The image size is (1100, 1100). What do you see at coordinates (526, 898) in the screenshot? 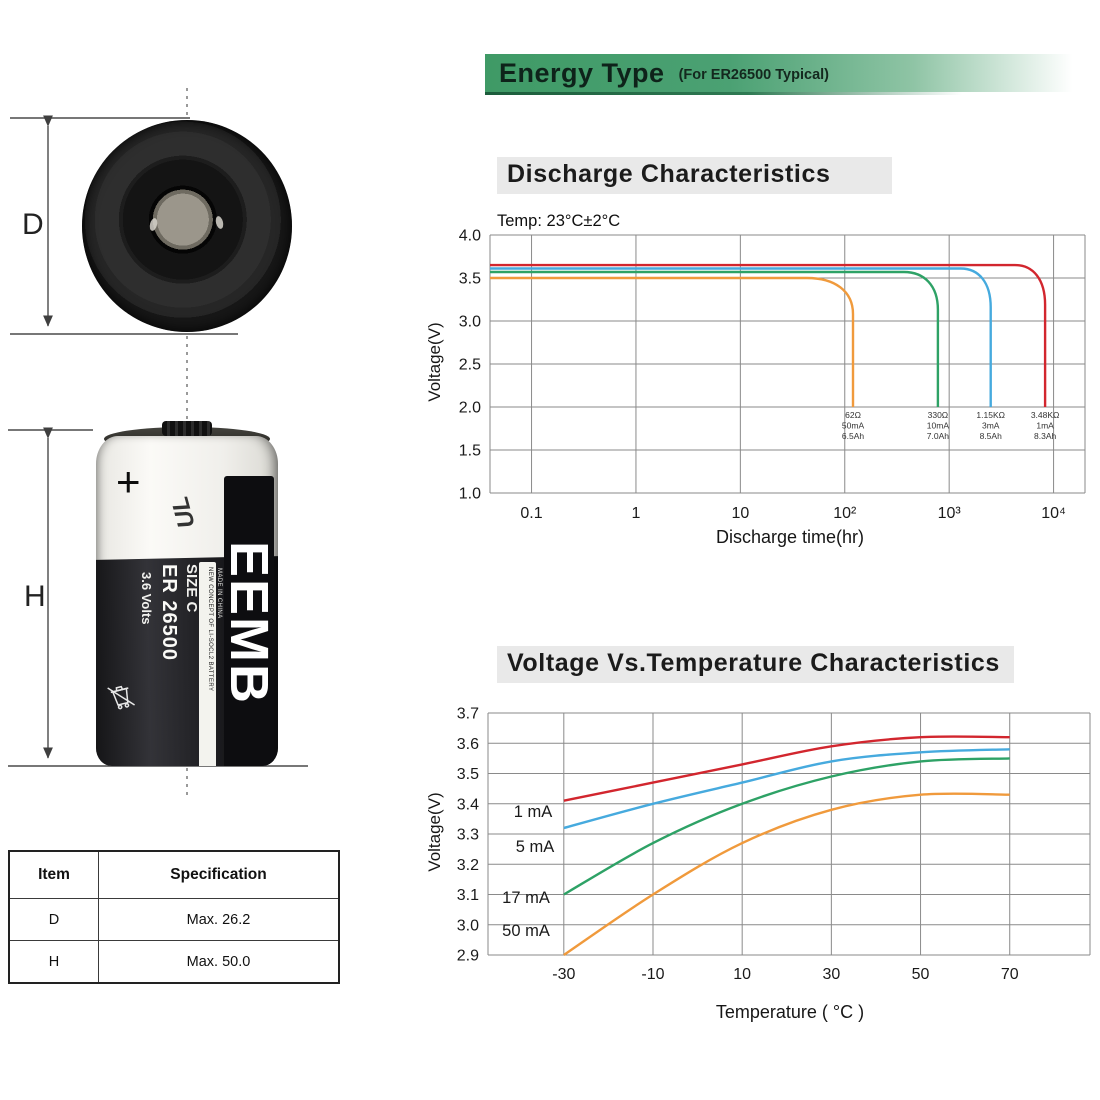
I see `series-label: 17 mA` at bounding box center [526, 898].